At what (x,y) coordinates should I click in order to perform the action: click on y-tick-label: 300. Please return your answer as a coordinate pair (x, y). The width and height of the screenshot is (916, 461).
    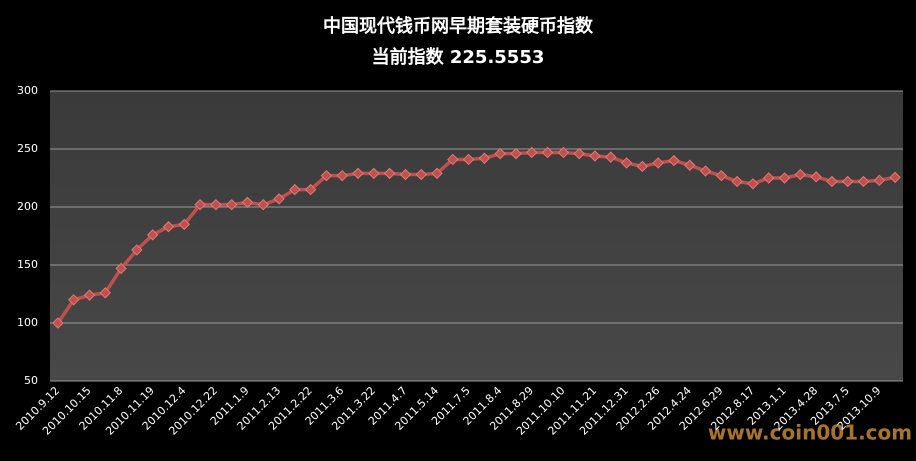
    Looking at the image, I should click on (27, 90).